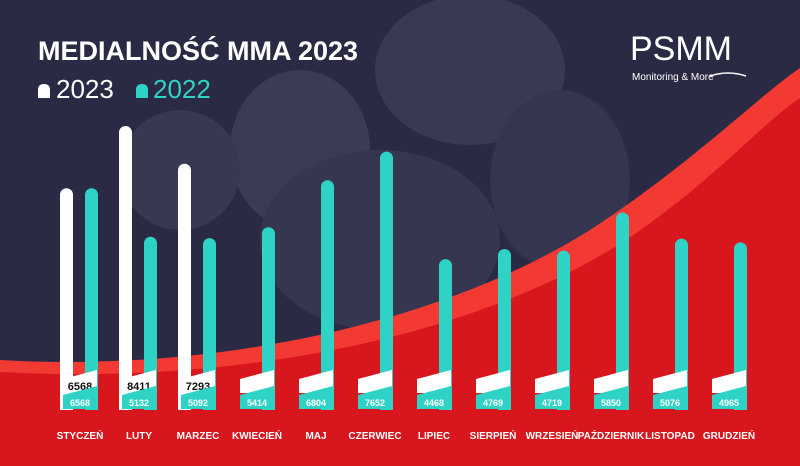 The width and height of the screenshot is (800, 466). I want to click on month-label-3: KWIECIEŃ, so click(257, 435).